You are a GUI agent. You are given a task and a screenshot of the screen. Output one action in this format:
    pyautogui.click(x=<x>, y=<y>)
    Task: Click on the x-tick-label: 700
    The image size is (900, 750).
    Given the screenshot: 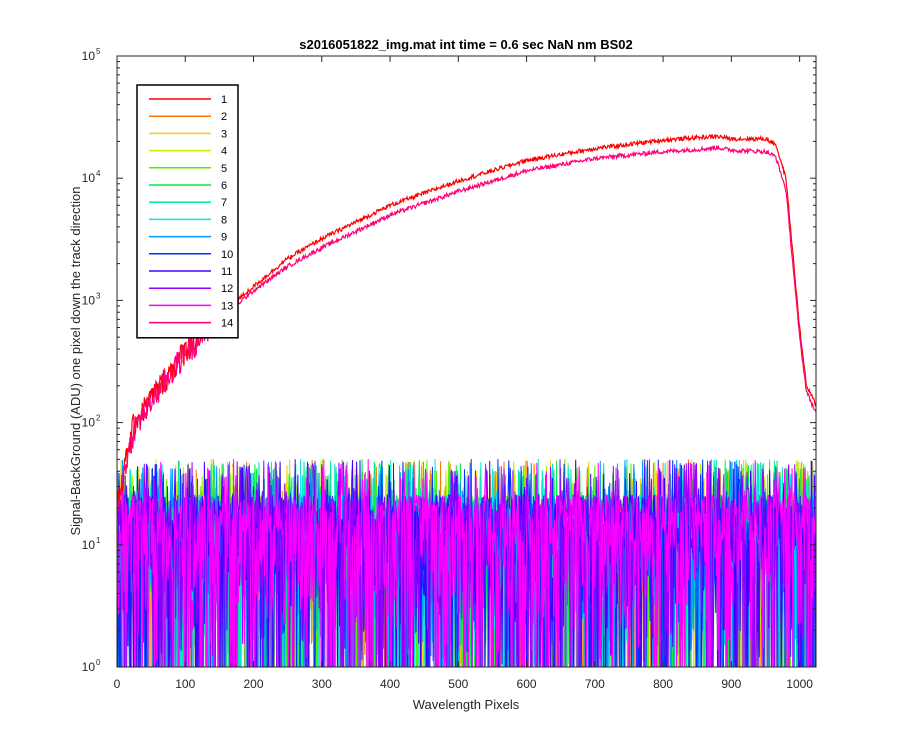 What is the action you would take?
    pyautogui.click(x=595, y=684)
    